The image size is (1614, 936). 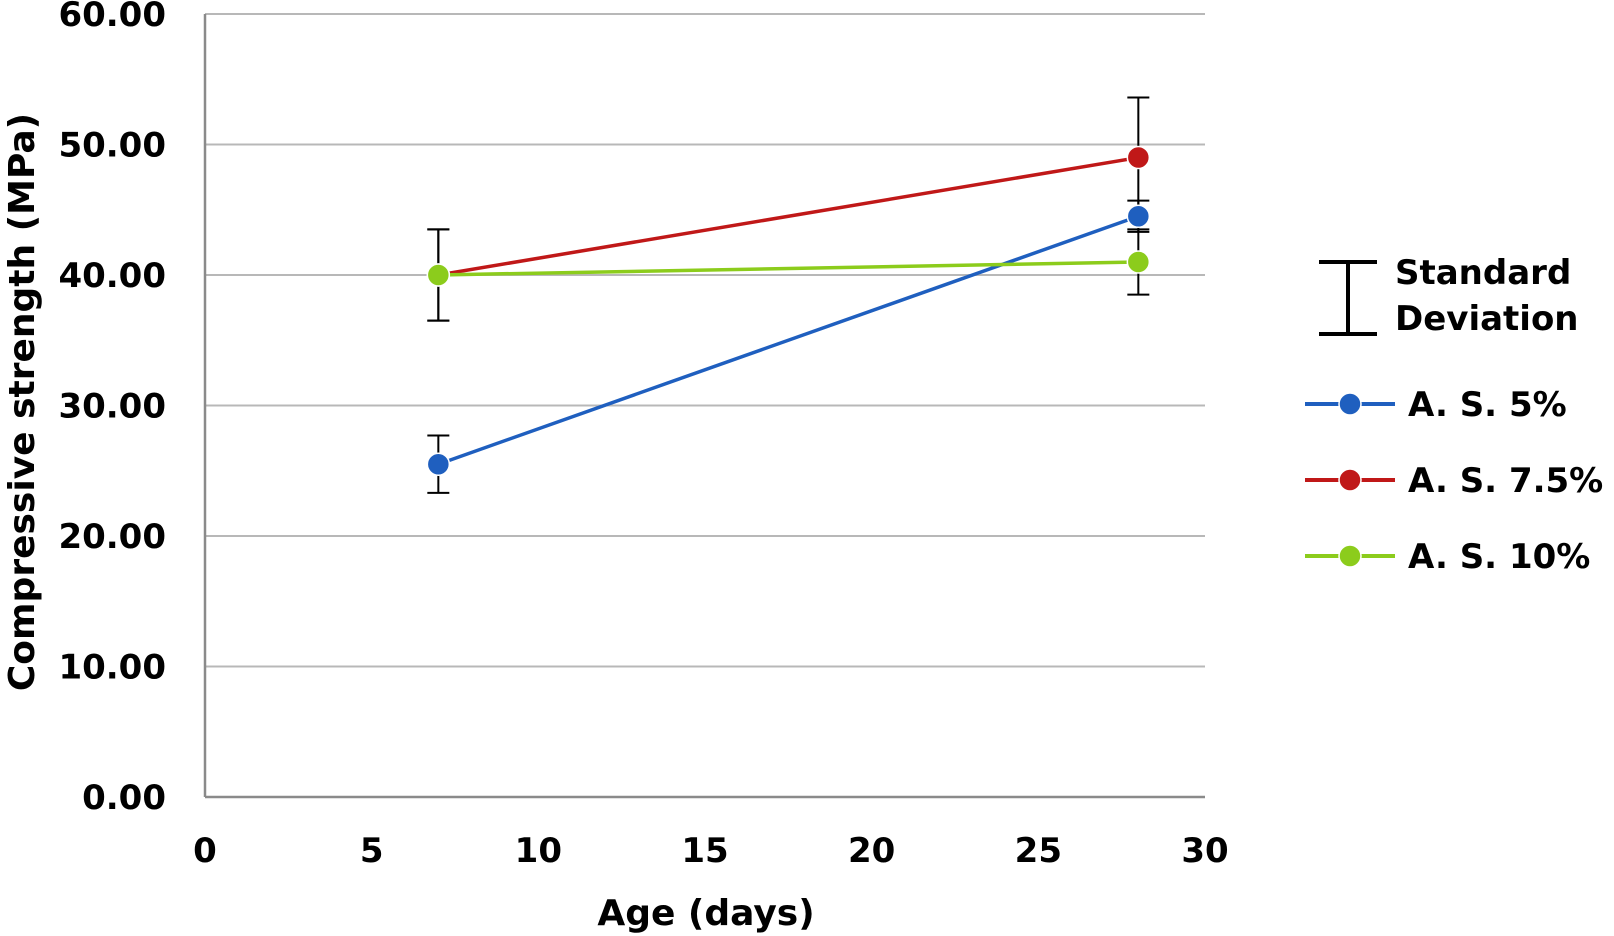 What do you see at coordinates (112, 537) in the screenshot?
I see `y-tick-label: 20.00` at bounding box center [112, 537].